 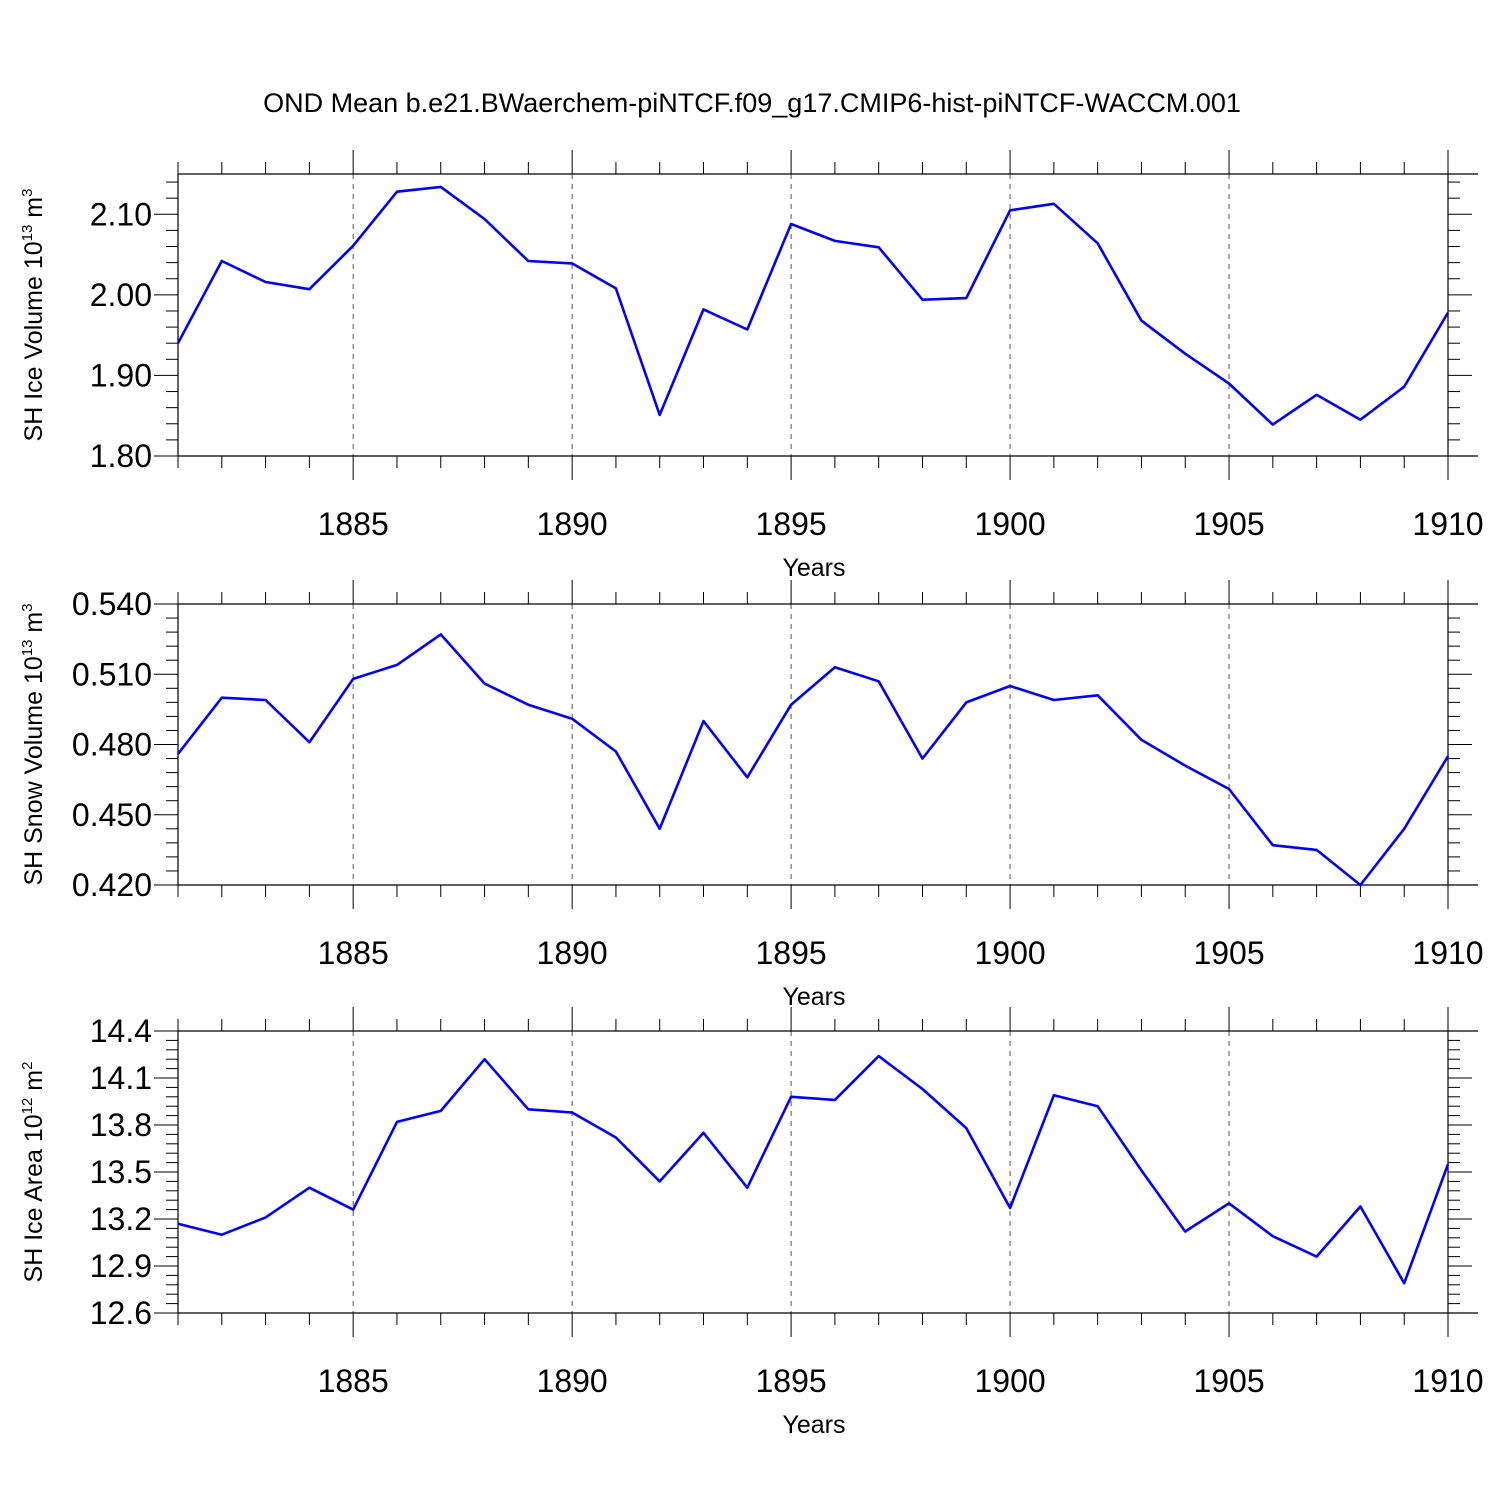 I want to click on y-tick-label: 0.540, so click(x=112, y=604).